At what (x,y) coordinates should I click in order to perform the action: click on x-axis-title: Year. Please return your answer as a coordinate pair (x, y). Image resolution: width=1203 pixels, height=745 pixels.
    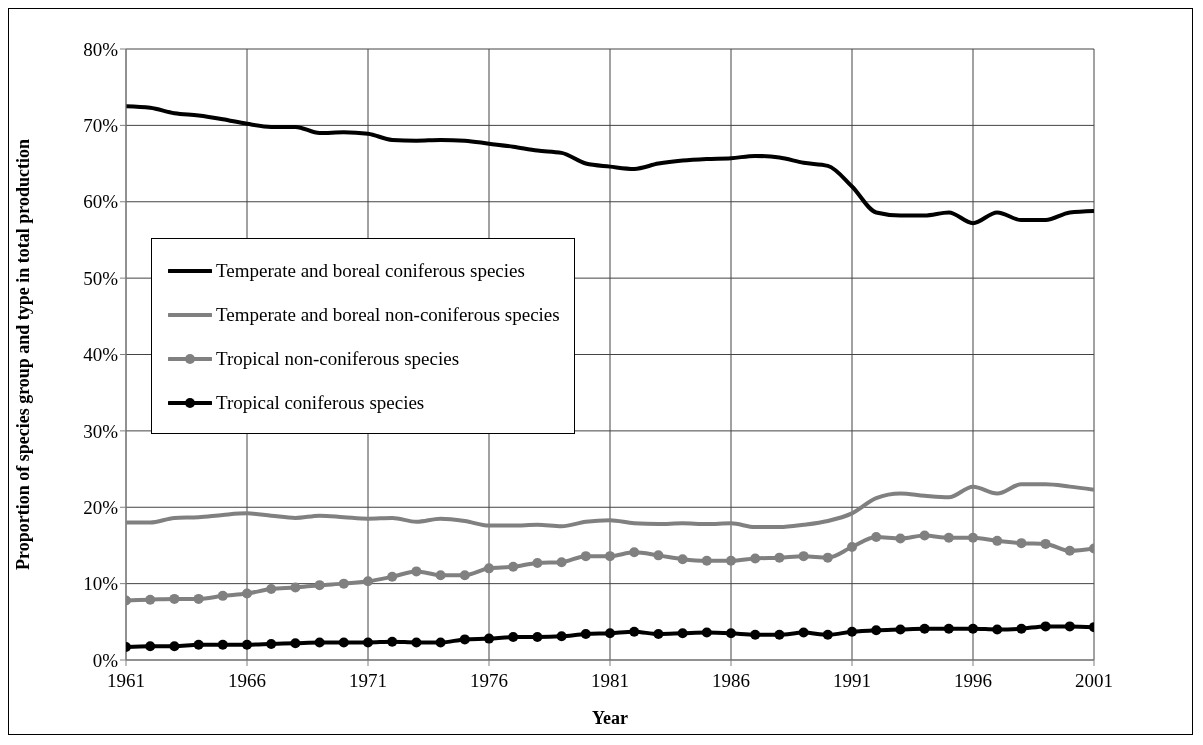
    Looking at the image, I should click on (610, 718).